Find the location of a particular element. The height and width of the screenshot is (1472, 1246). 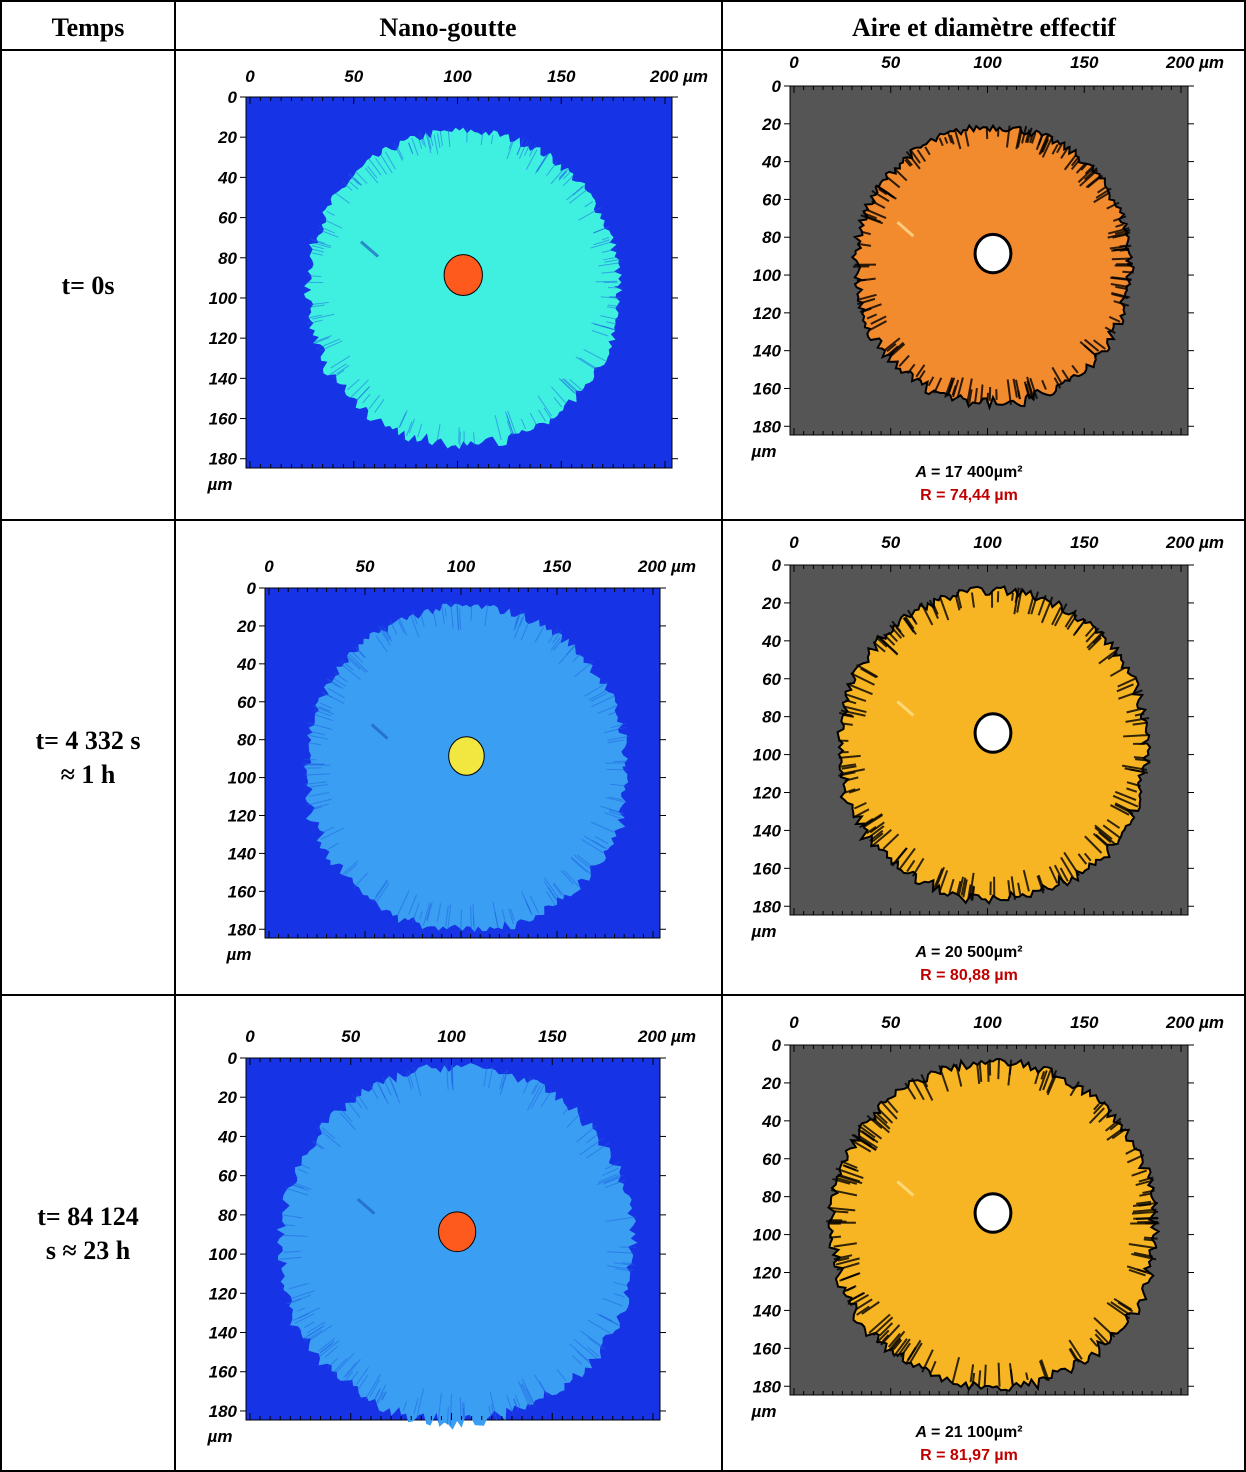

area-value: = 21 100µm² is located at coordinates (977, 1432).